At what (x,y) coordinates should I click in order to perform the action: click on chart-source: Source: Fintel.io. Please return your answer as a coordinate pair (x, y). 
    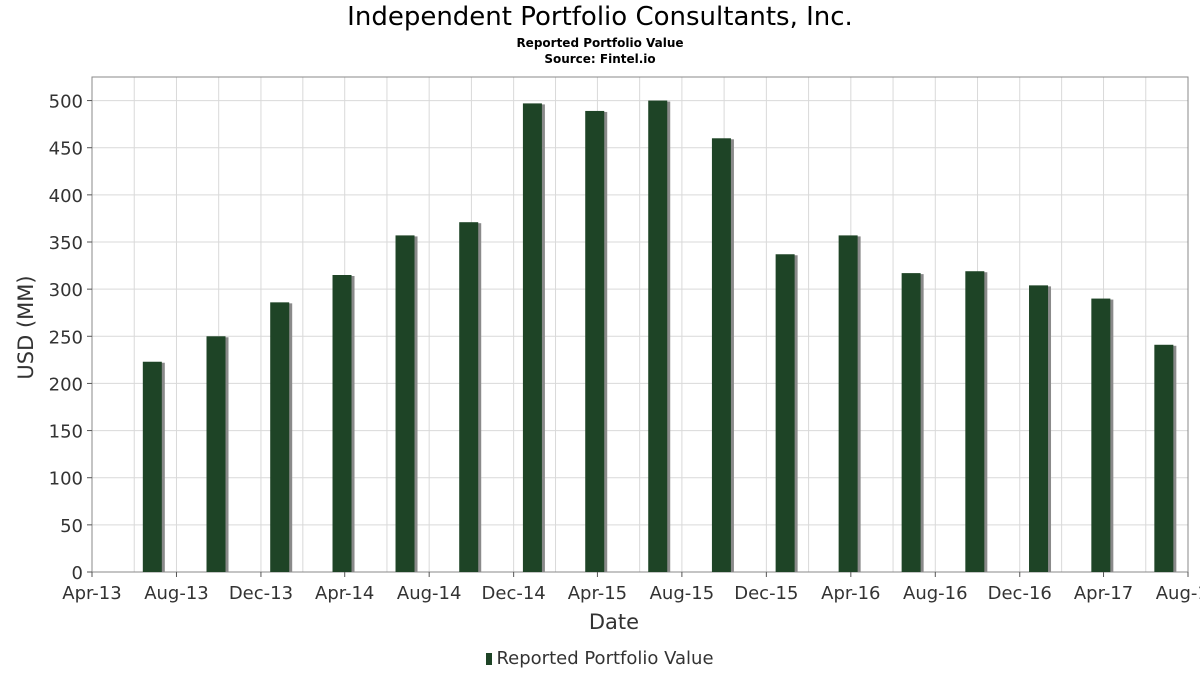
    Looking at the image, I should click on (600, 59).